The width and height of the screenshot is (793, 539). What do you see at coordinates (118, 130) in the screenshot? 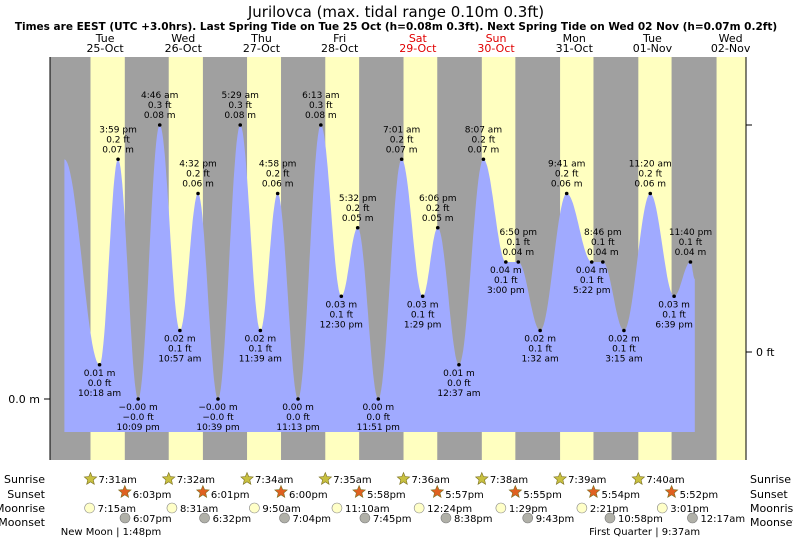
I see `tide-time-label: 3:59 pm` at bounding box center [118, 130].